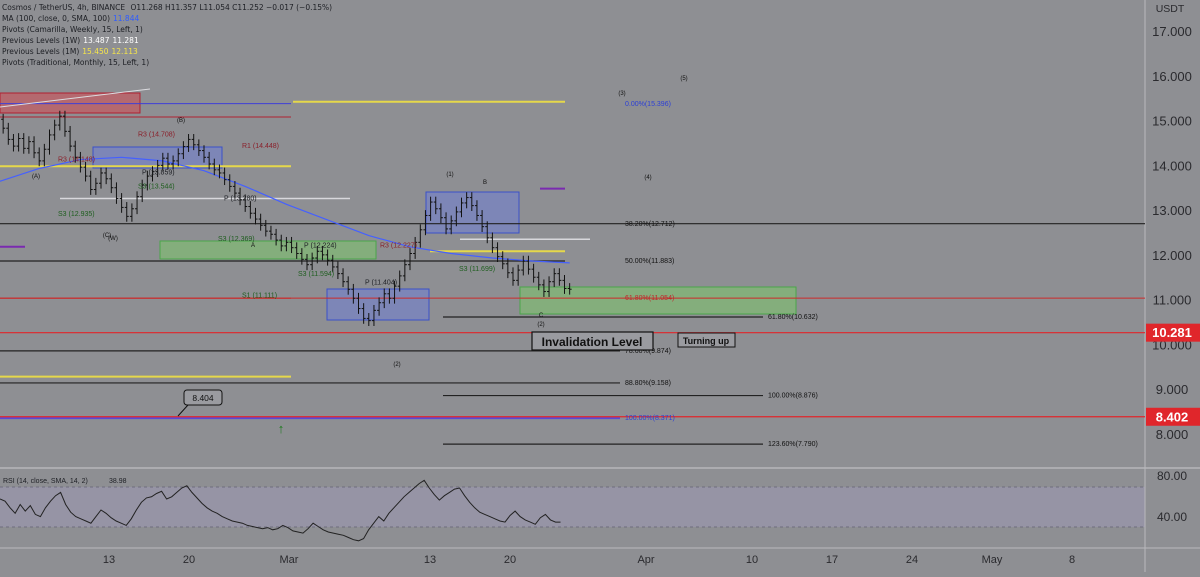 The image size is (1200, 577). What do you see at coordinates (181, 121) in the screenshot?
I see `wave-label: (B)` at bounding box center [181, 121].